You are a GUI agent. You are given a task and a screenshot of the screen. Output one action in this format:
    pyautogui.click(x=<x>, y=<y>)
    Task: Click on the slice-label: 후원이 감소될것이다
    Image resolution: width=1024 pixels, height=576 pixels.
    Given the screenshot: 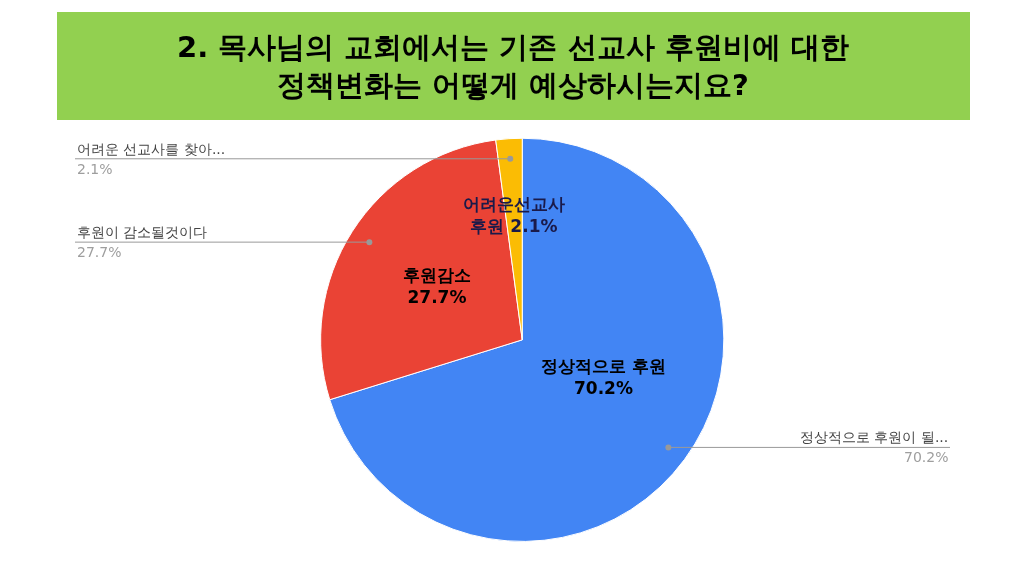 What is the action you would take?
    pyautogui.click(x=142, y=232)
    